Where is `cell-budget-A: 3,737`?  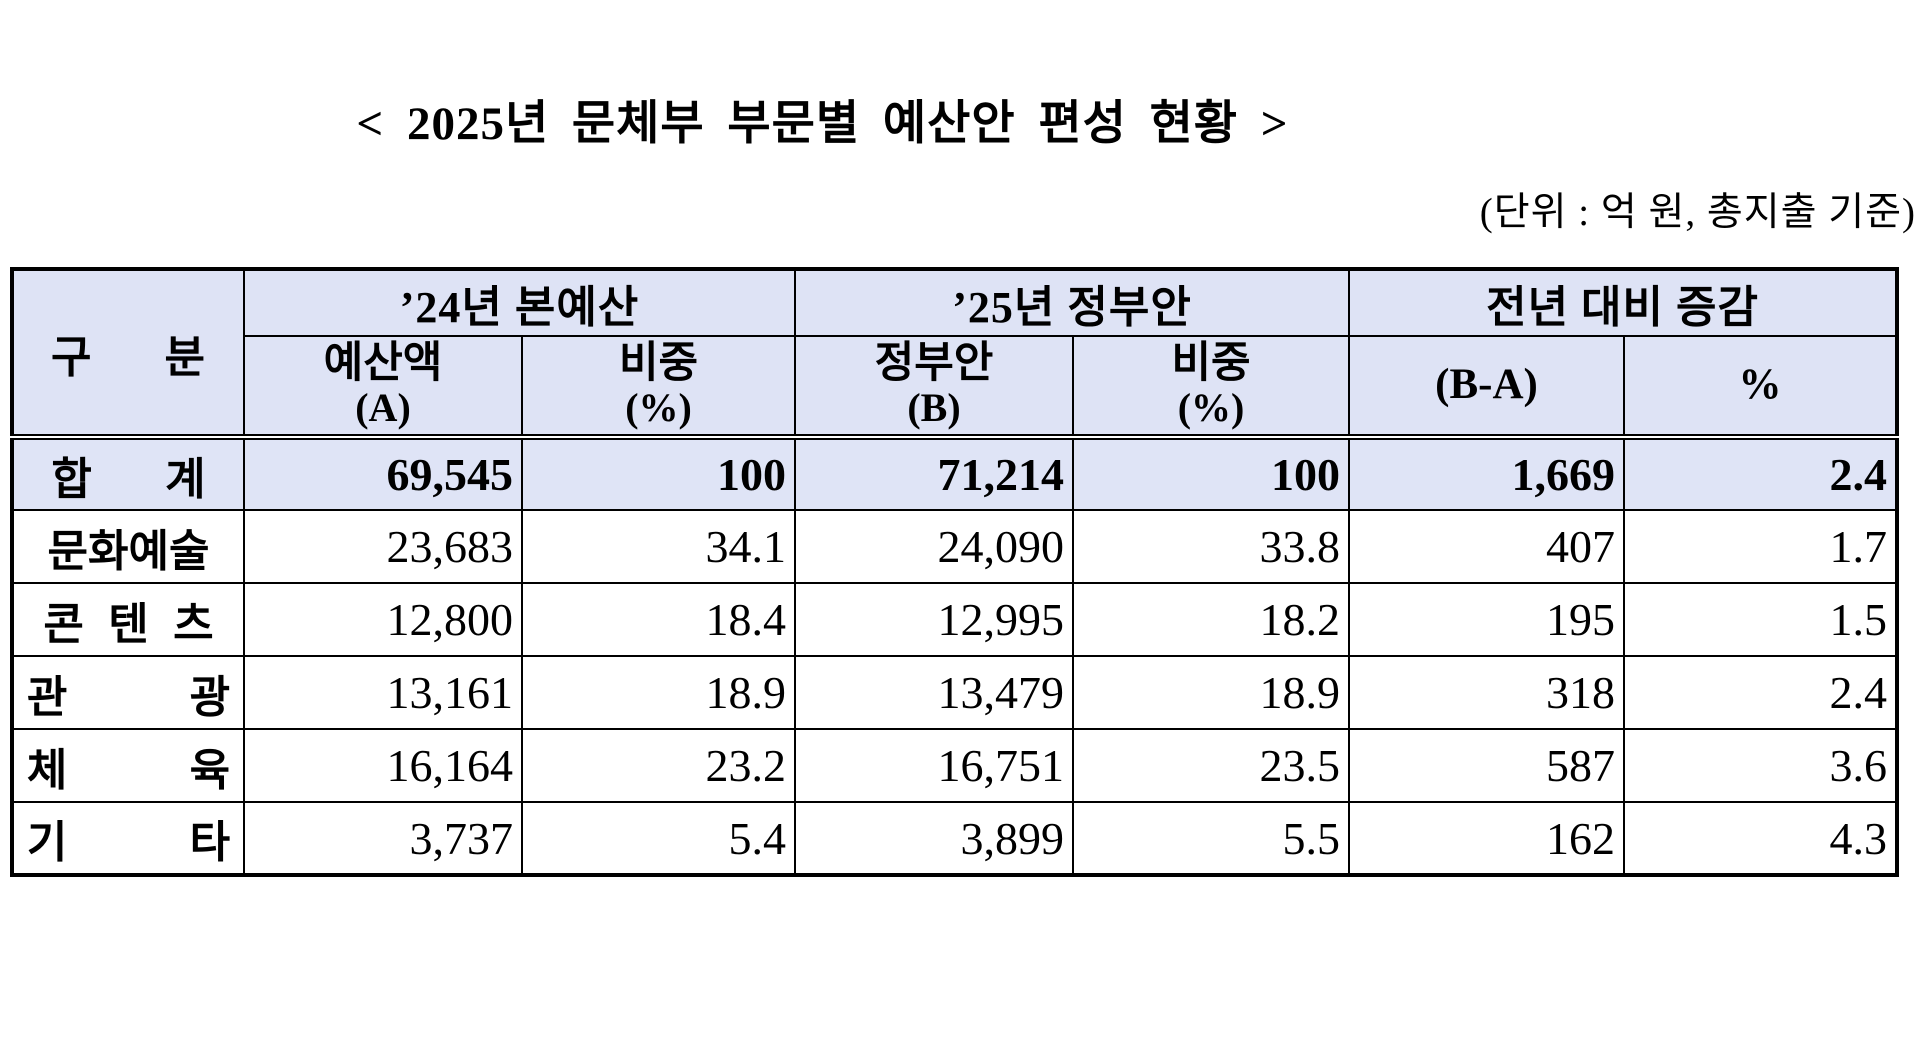
cell-budget-A: 3,737 is located at coordinates (383, 839).